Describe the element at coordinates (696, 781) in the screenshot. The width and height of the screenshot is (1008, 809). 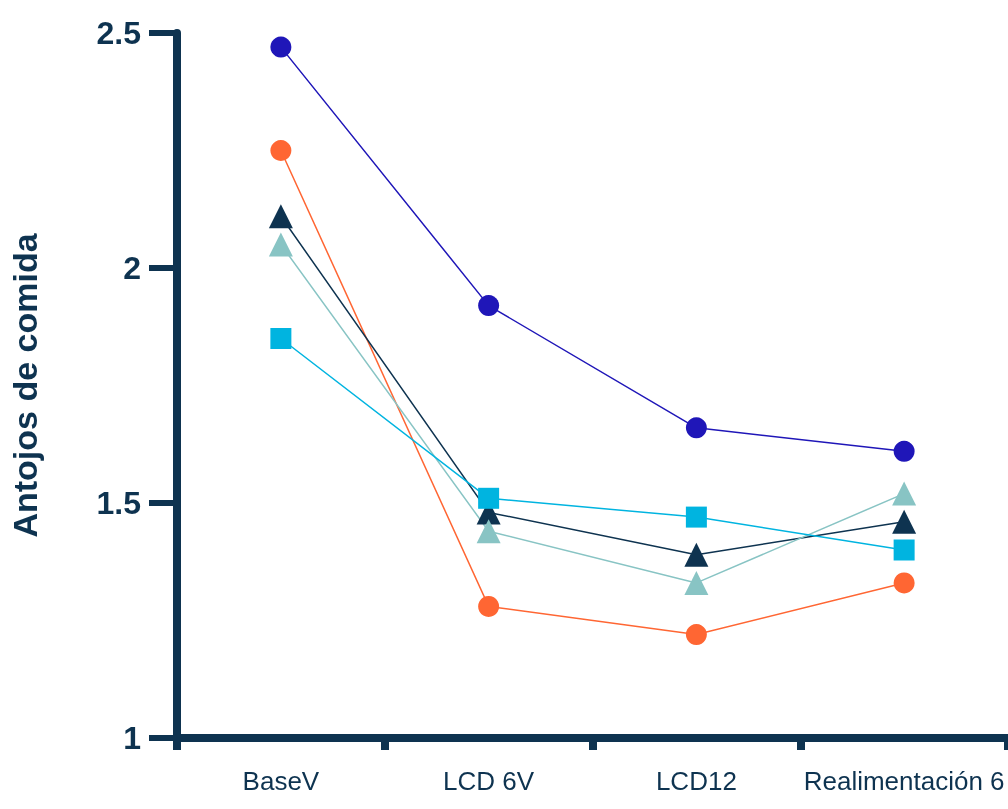
I see `x-tick-label: LCD12` at that location.